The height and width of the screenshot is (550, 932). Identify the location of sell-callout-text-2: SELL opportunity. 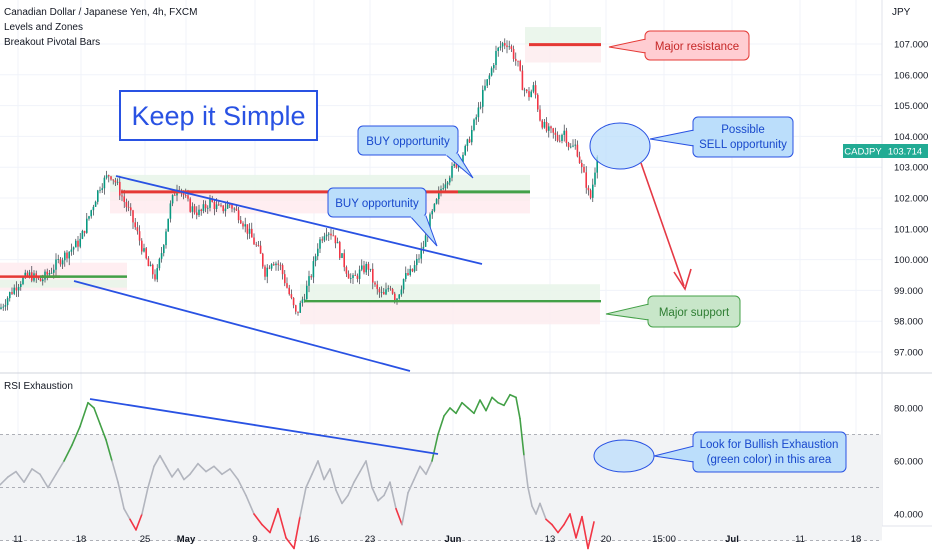
(743, 145).